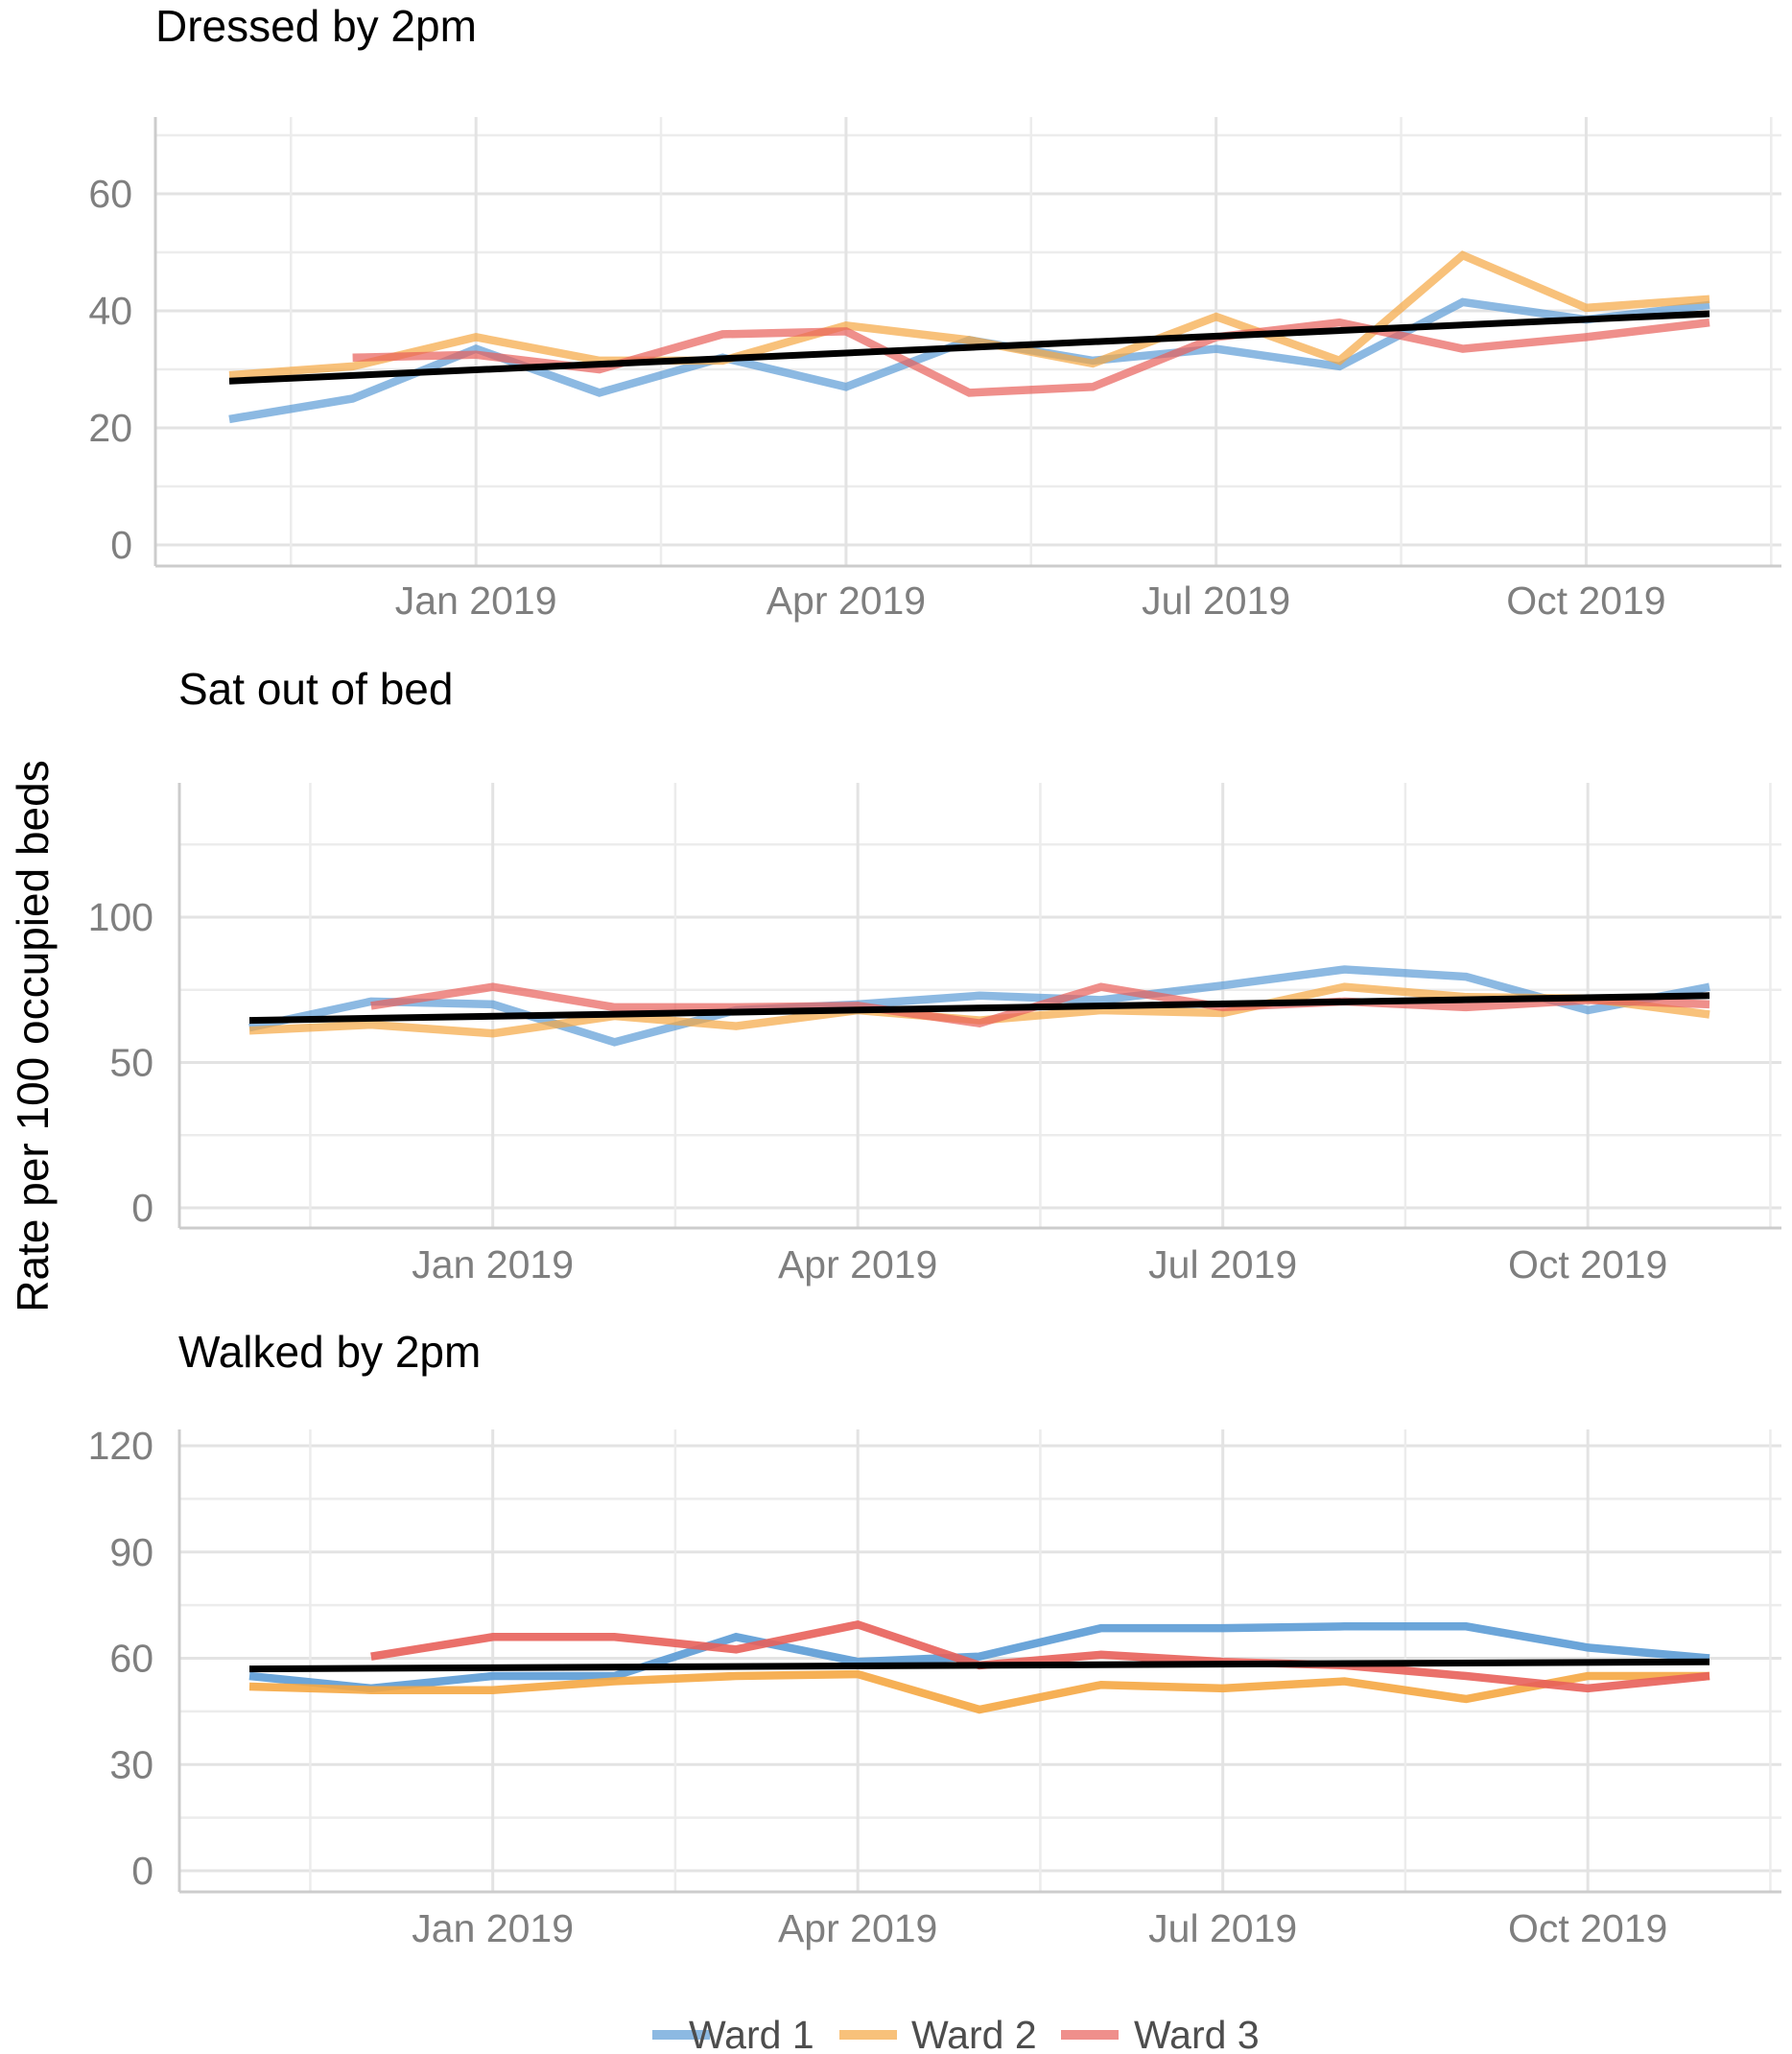  What do you see at coordinates (110, 311) in the screenshot?
I see `y-tick-label: 40` at bounding box center [110, 311].